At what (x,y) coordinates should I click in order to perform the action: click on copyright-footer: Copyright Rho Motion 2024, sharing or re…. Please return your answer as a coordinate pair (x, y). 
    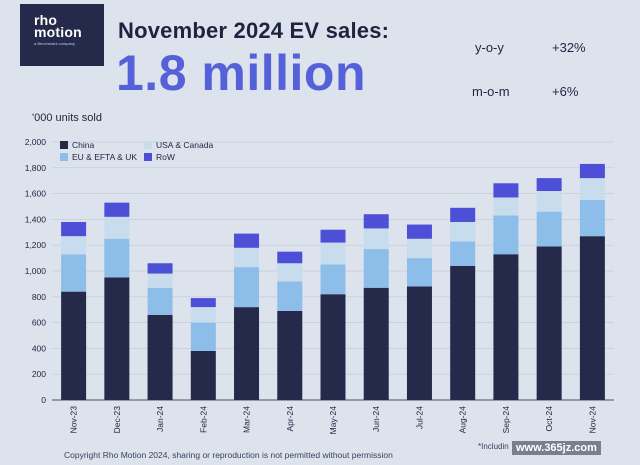
    Looking at the image, I should click on (228, 455).